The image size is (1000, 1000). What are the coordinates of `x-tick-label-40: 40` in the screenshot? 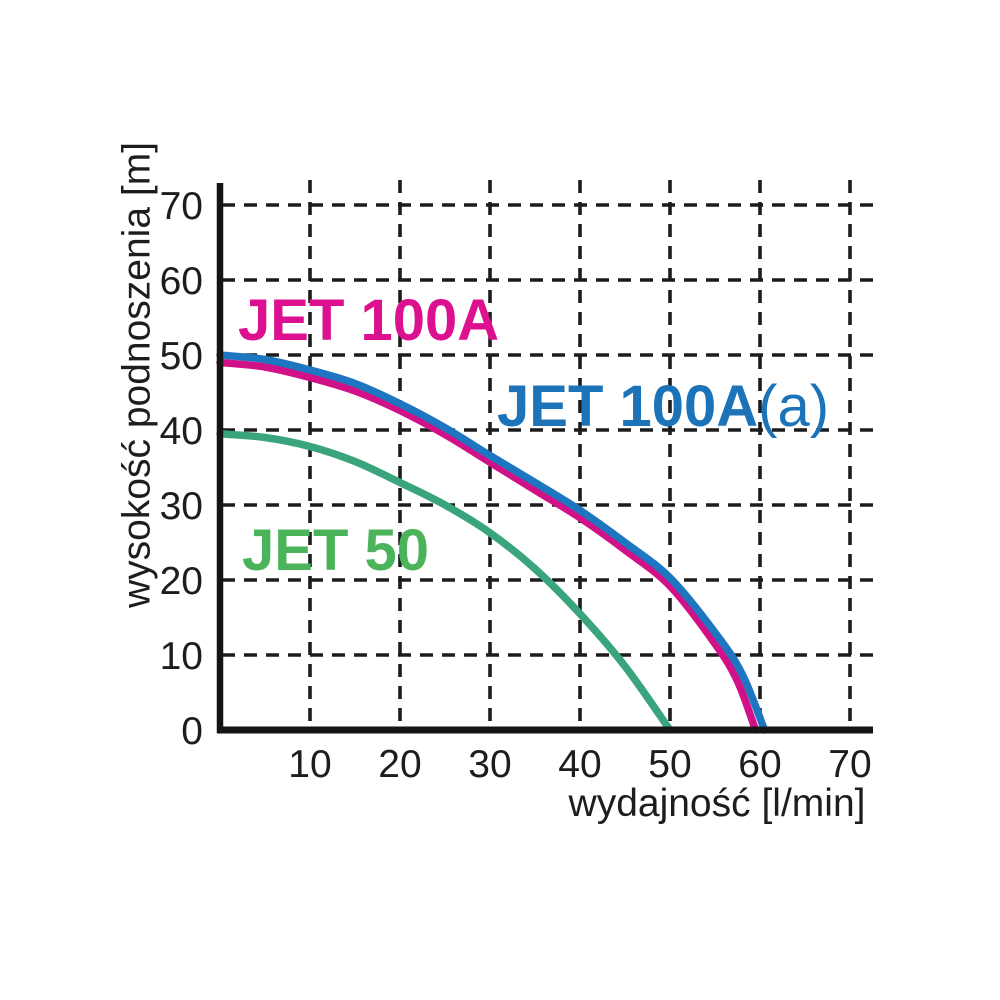 It's located at (579, 764).